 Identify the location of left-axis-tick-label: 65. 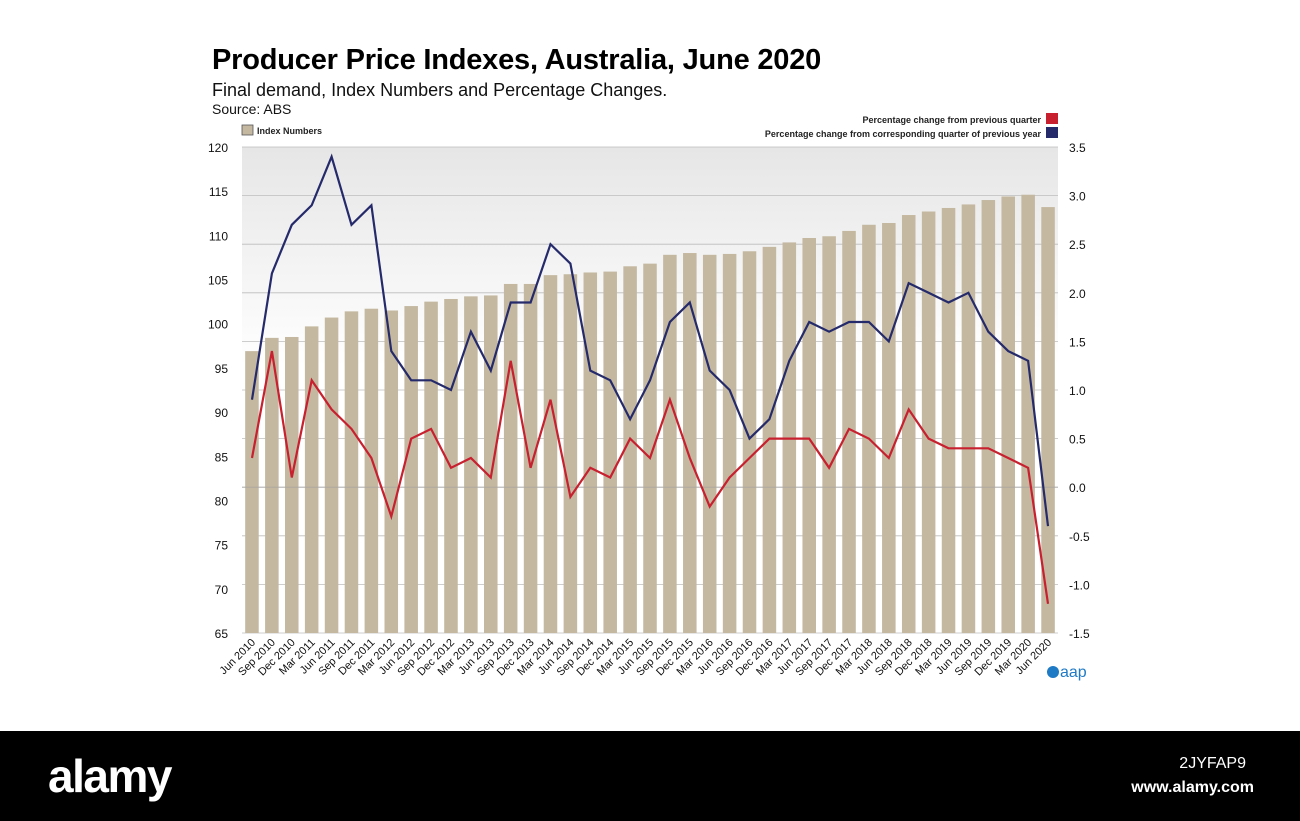
(222, 634).